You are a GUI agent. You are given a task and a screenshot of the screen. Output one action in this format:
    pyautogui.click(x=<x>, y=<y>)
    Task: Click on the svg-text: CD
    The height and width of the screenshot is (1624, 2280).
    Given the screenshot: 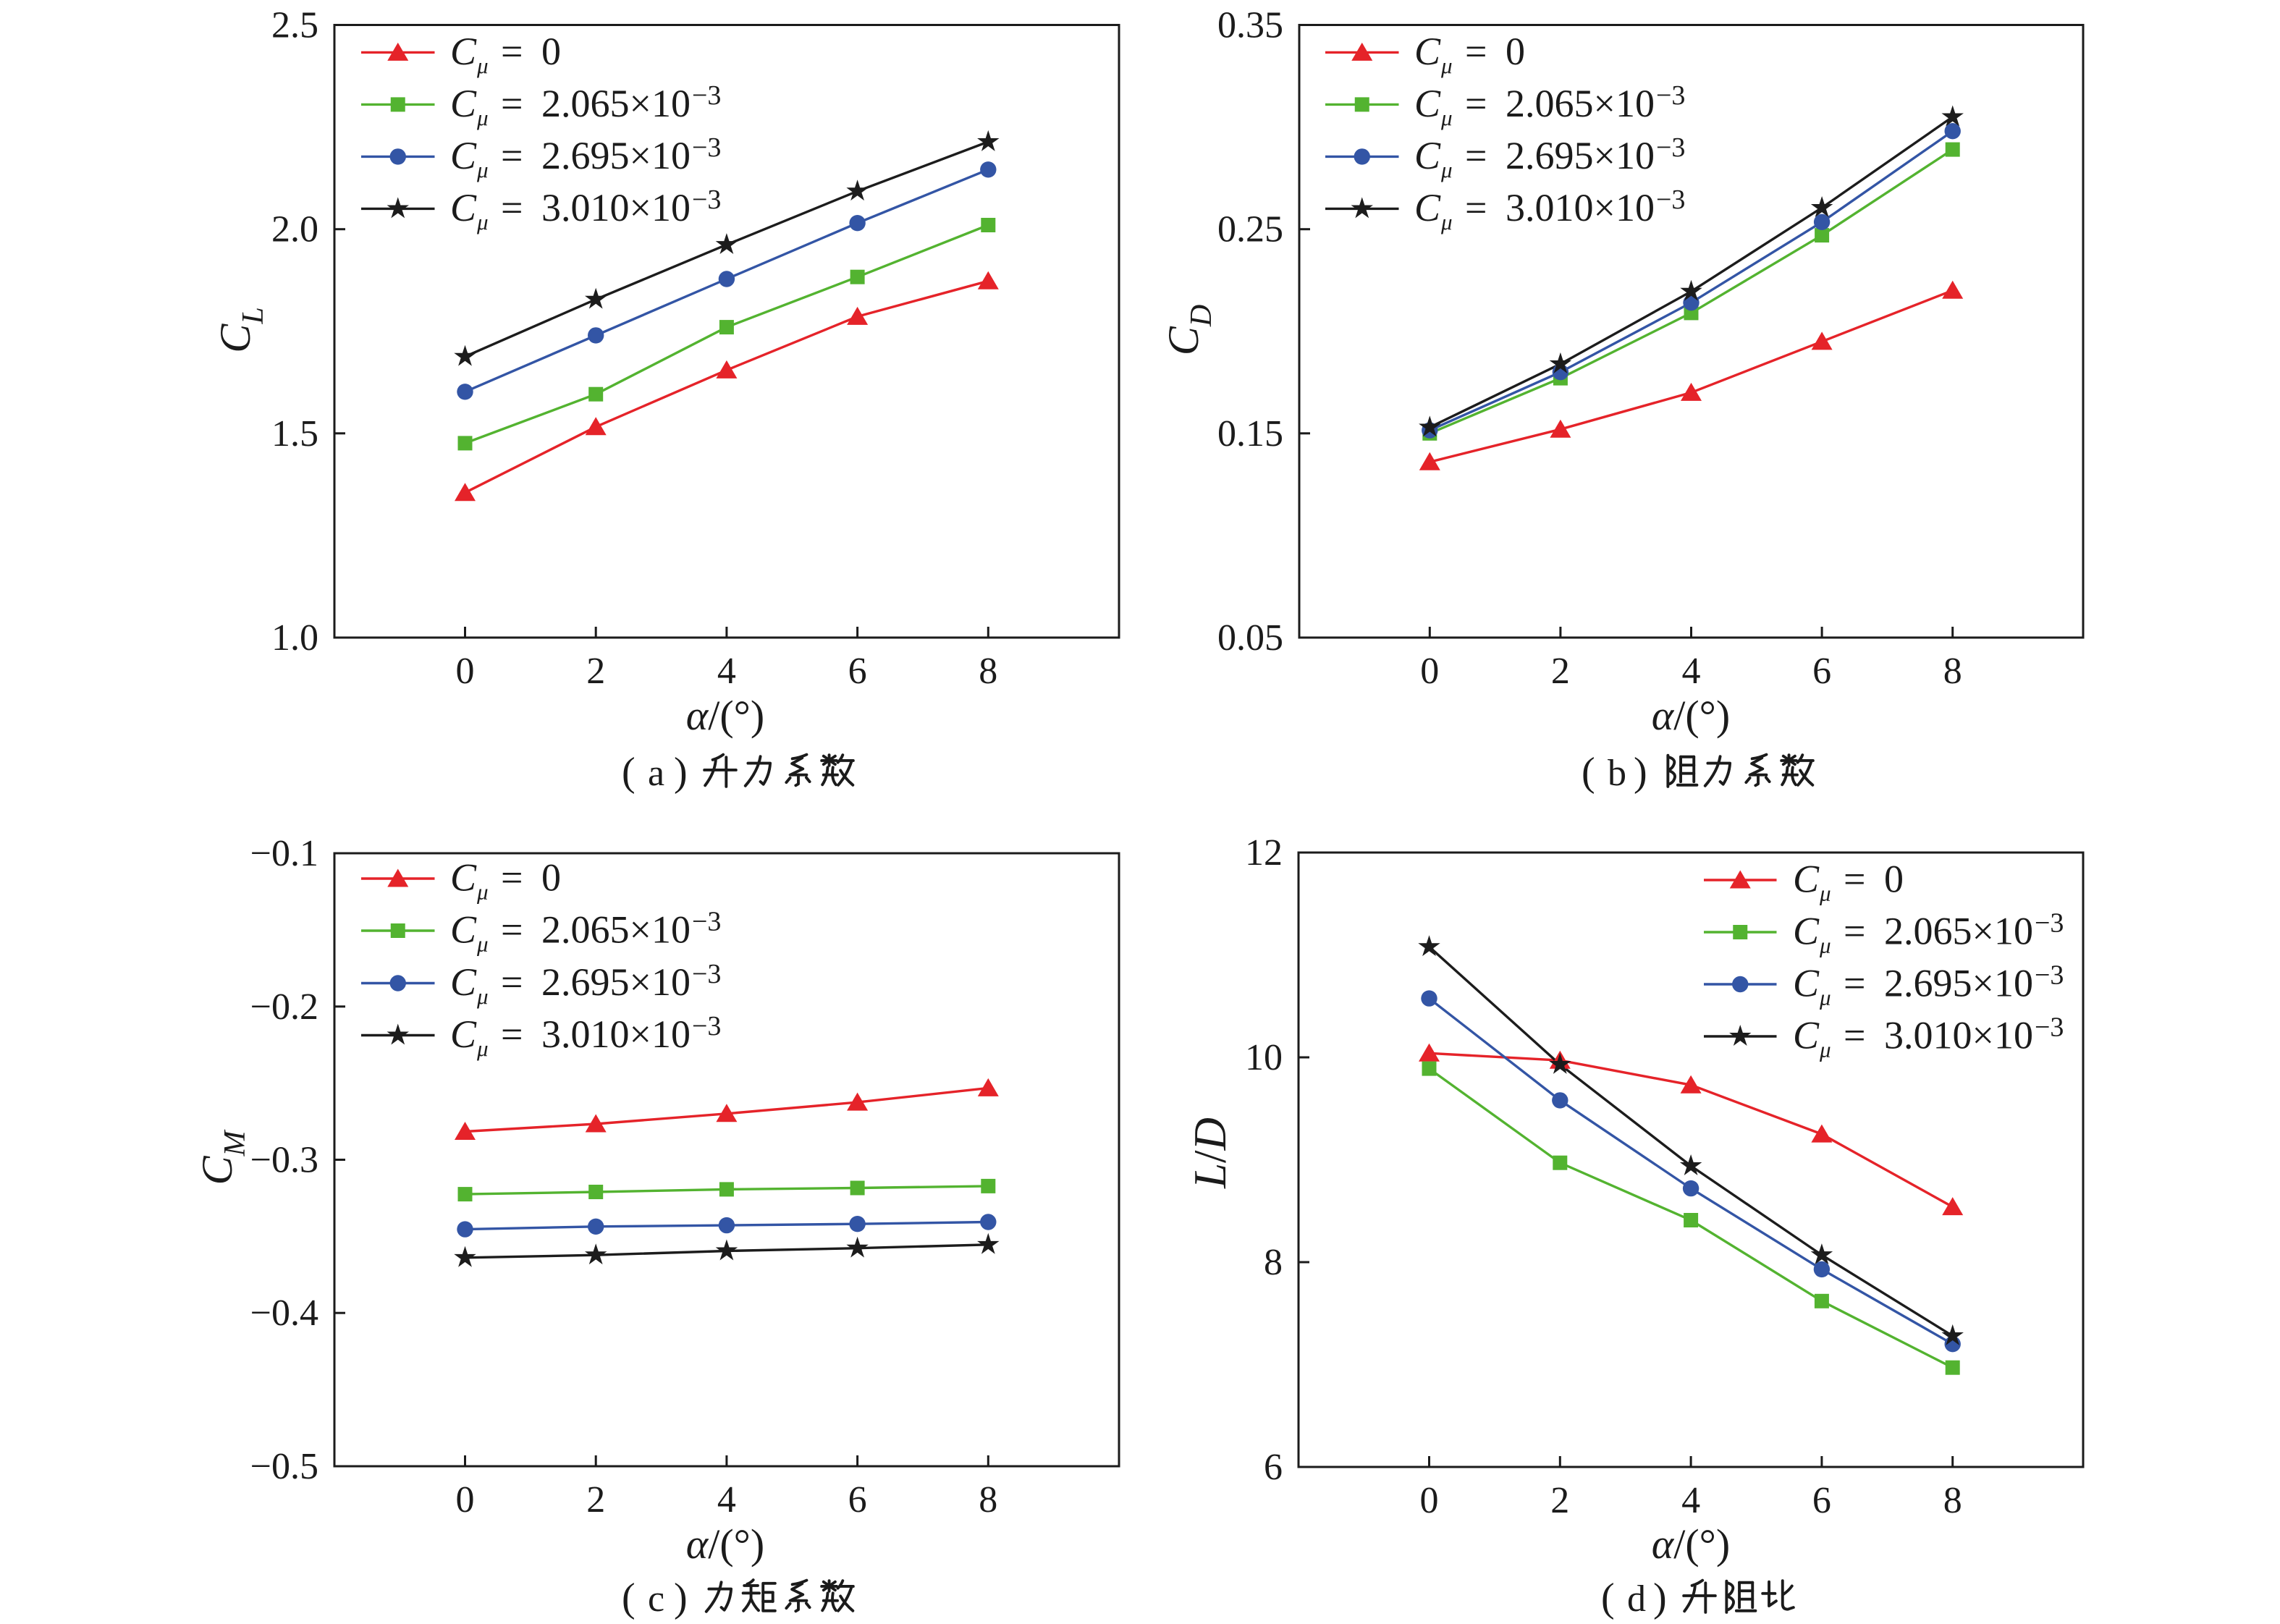 What is the action you would take?
    pyautogui.click(x=1189, y=330)
    